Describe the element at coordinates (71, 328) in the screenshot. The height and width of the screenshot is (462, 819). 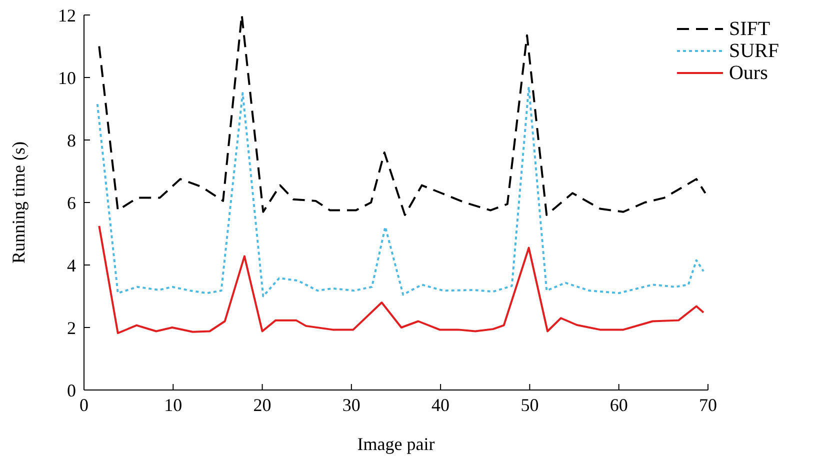
I see `y-tick-label: 2` at that location.